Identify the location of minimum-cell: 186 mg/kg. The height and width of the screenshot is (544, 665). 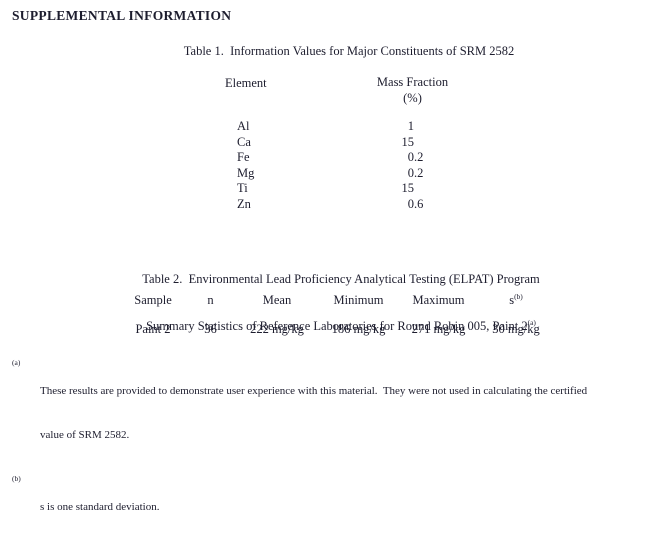
(358, 328).